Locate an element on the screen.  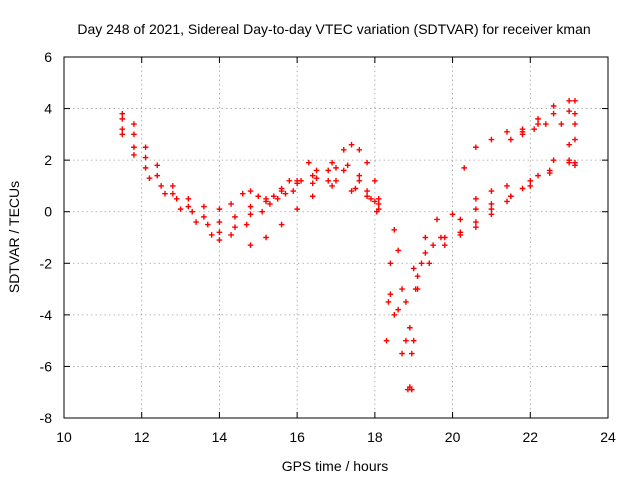
y-tick-label: -6 is located at coordinates (46, 366).